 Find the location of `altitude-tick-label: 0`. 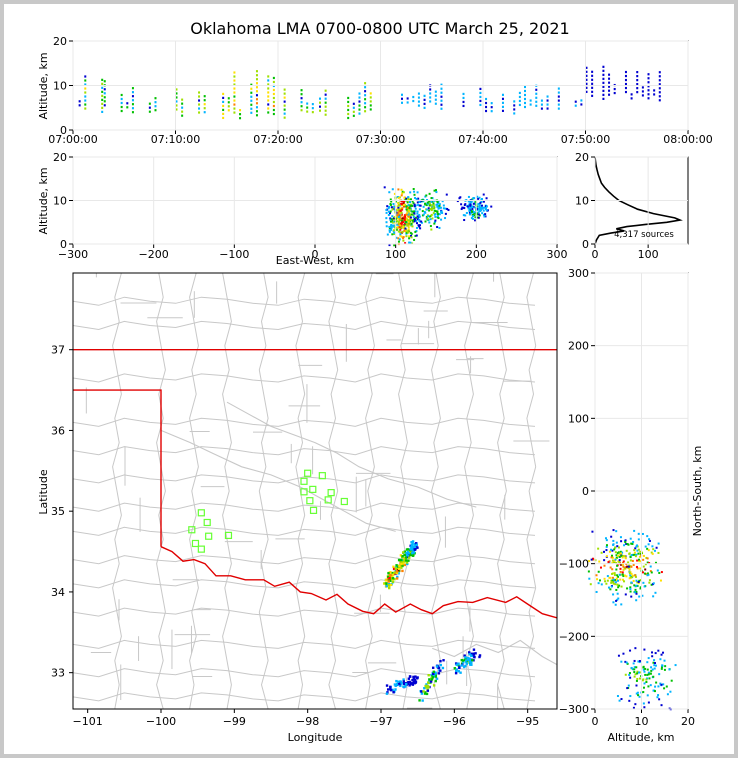

altitude-tick-label: 0 is located at coordinates (585, 244).